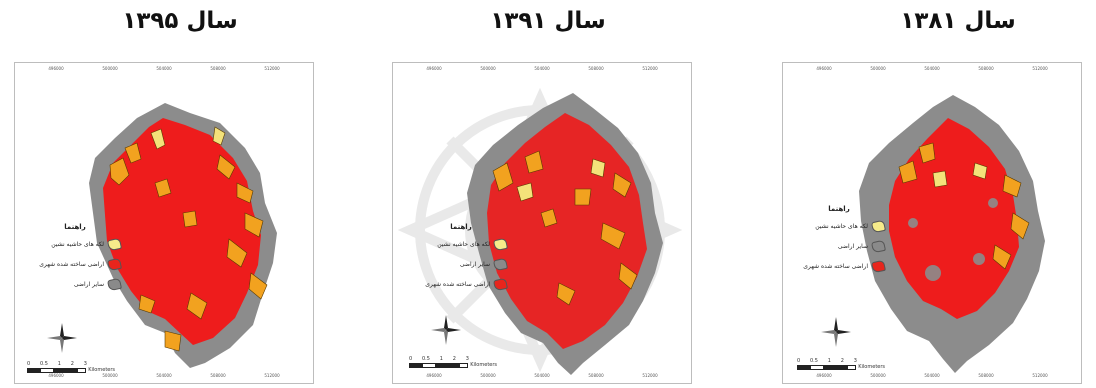 The image size is (1096, 388). I want to click on built-up-area, so click(182, 231).